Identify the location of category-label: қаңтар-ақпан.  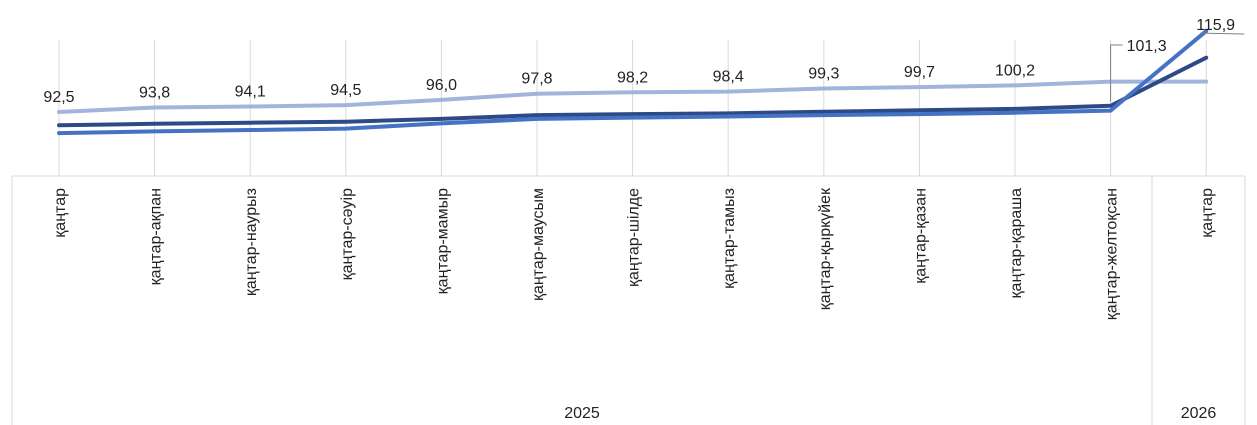
(156, 236).